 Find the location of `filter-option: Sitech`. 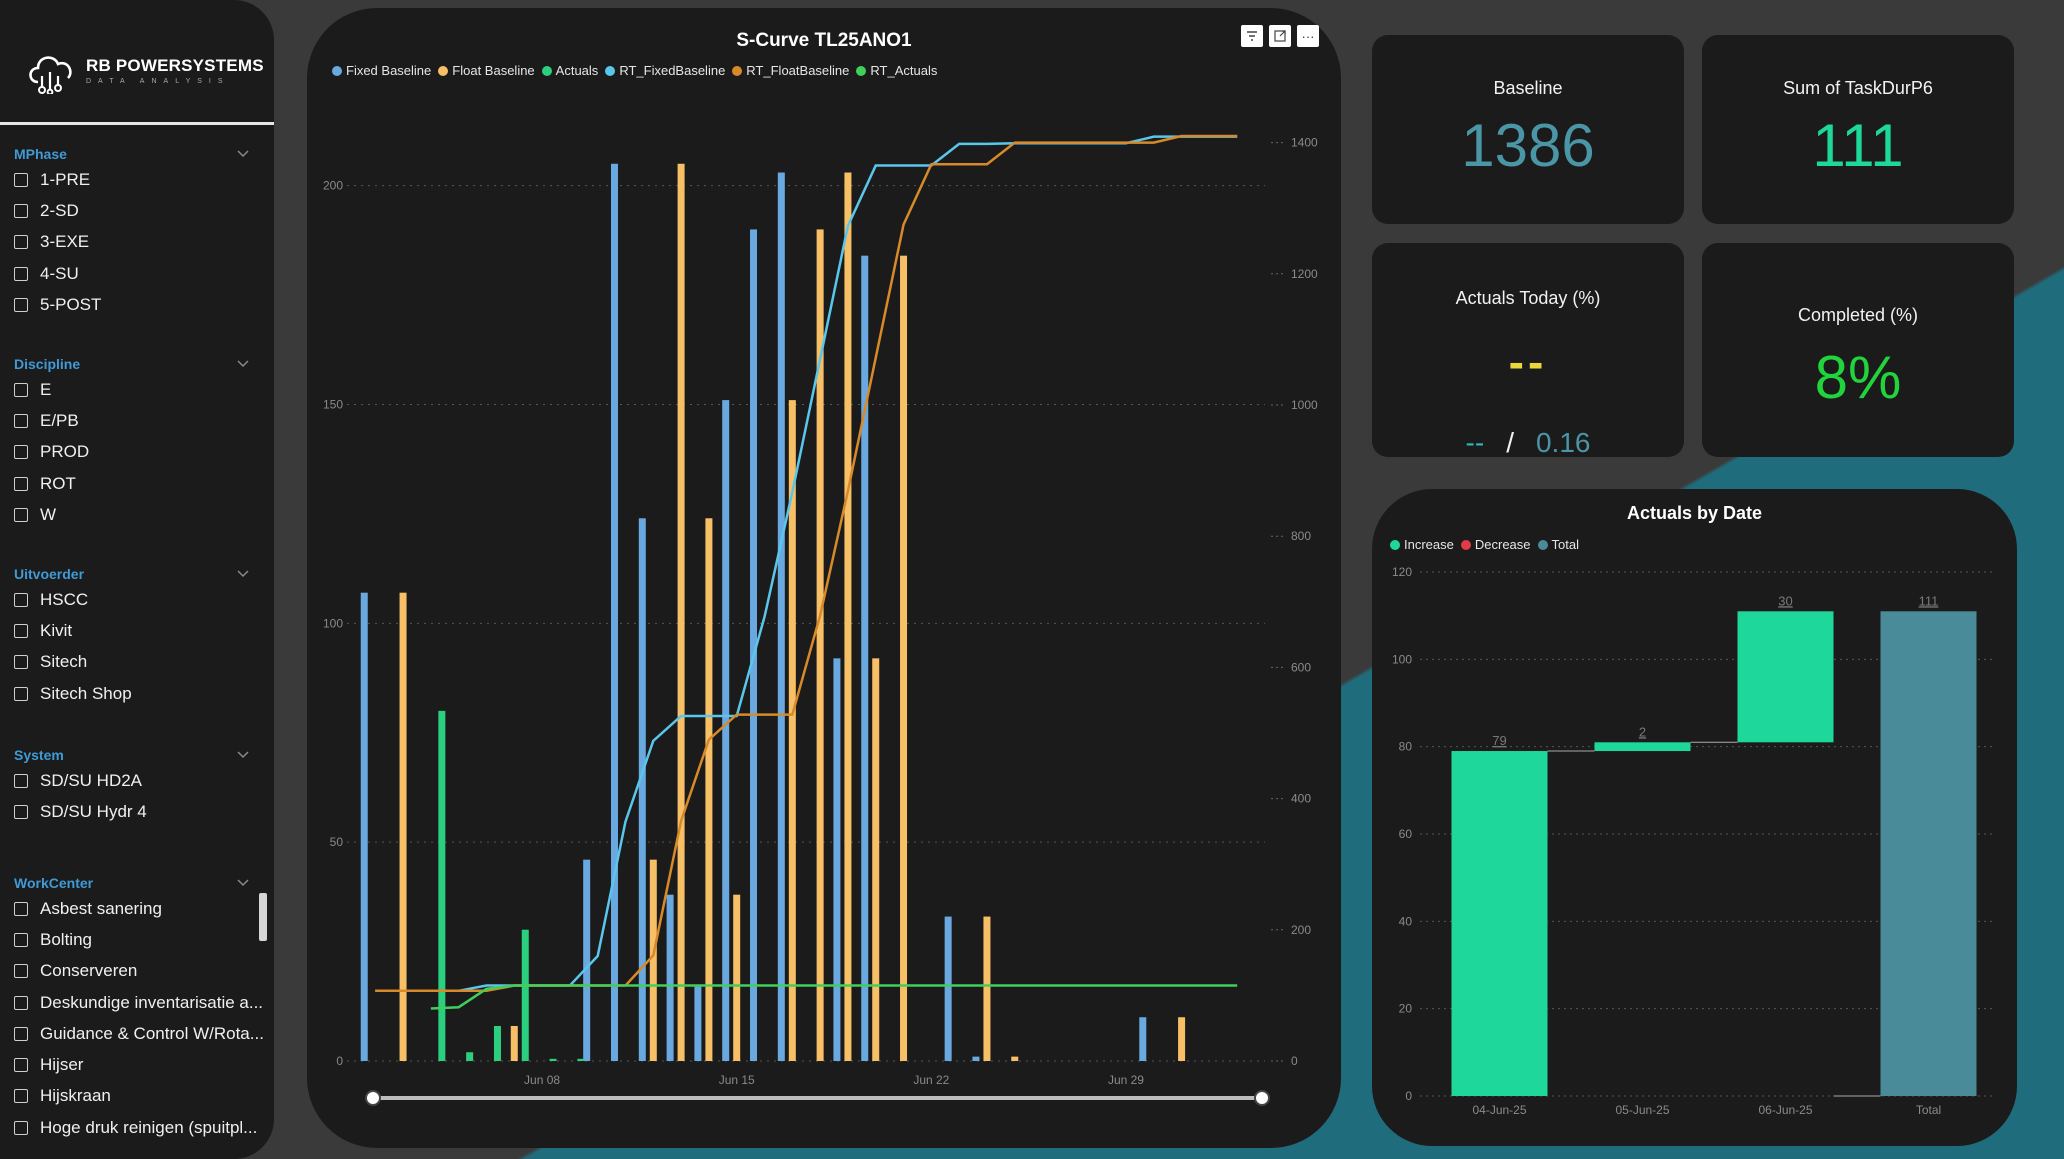

filter-option: Sitech is located at coordinates (139, 662).